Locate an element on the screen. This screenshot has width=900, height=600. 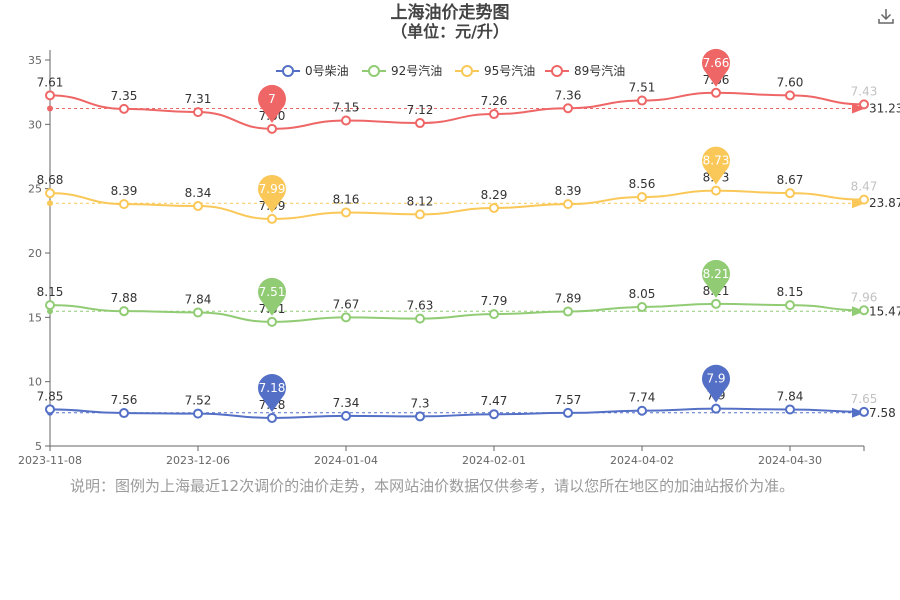
data-label: 7.84 is located at coordinates (198, 299).